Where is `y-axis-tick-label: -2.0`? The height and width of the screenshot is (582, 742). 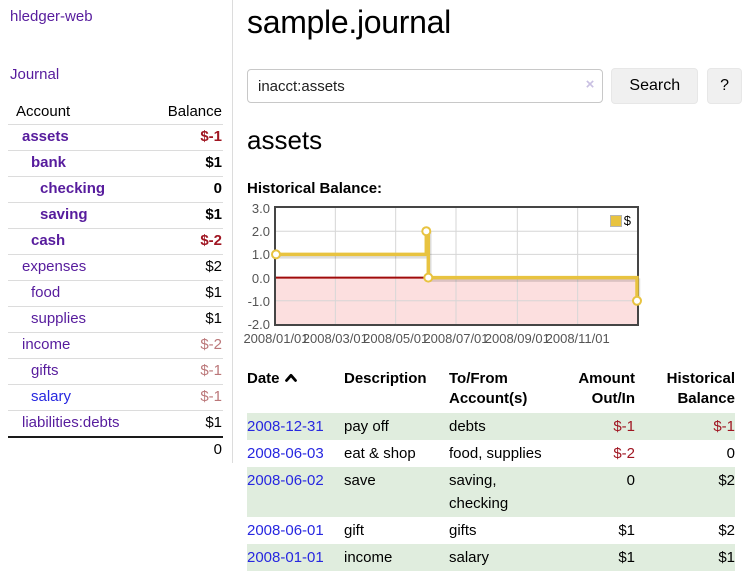
y-axis-tick-label: -2.0 is located at coordinates (258, 324).